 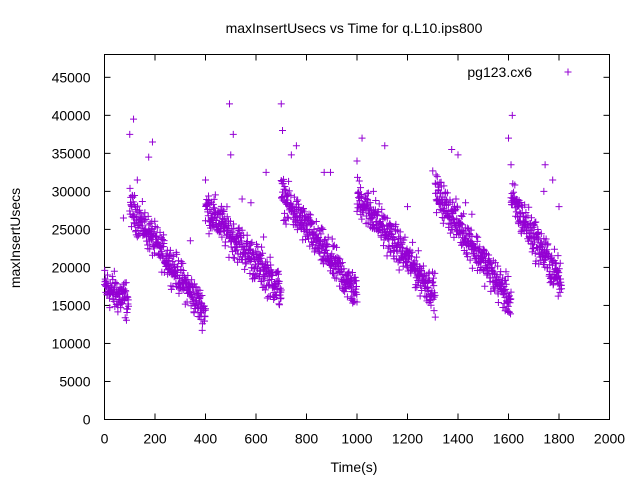 I want to click on legend-marker, so click(x=568, y=72).